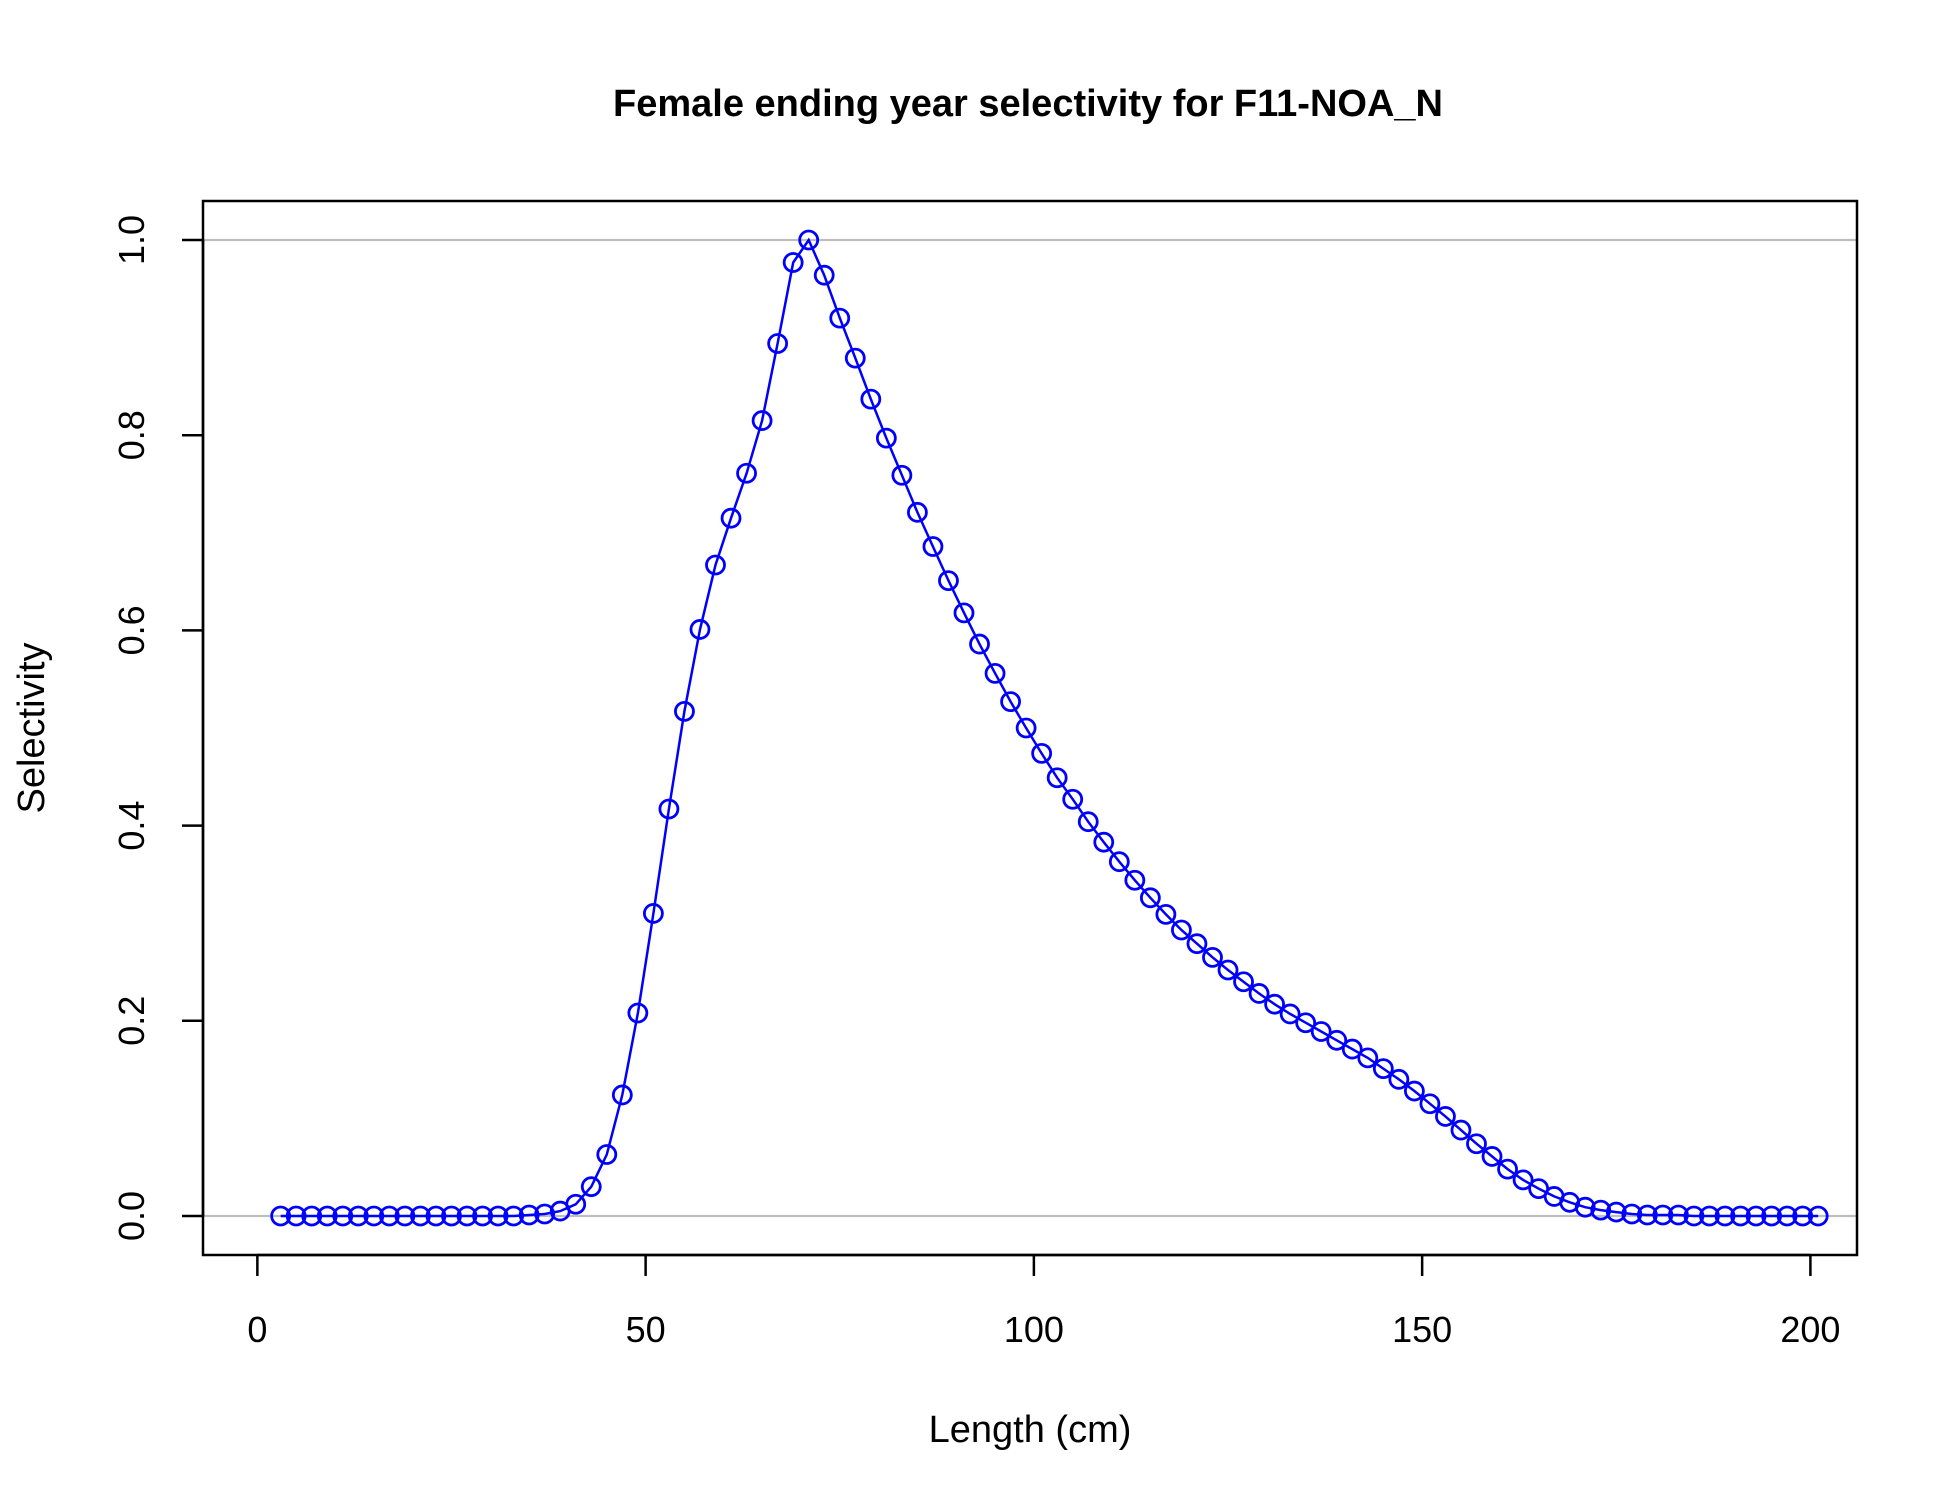 The image size is (1950, 1500). What do you see at coordinates (32, 727) in the screenshot?
I see `y-axis-label: Selectivity` at bounding box center [32, 727].